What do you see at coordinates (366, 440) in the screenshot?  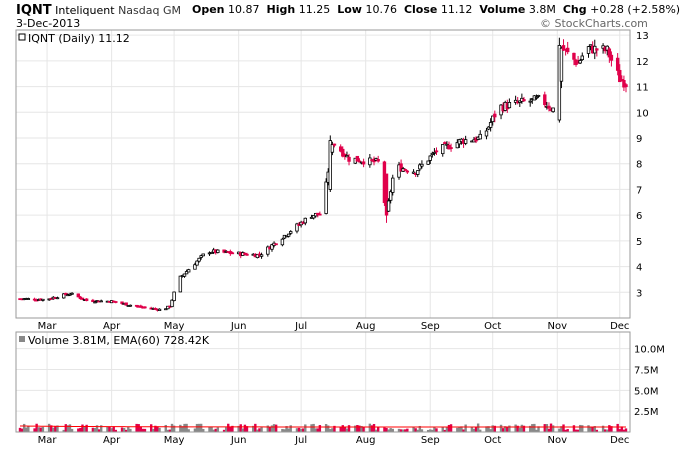 I see `volume-x-tick-label: Aug` at bounding box center [366, 440].